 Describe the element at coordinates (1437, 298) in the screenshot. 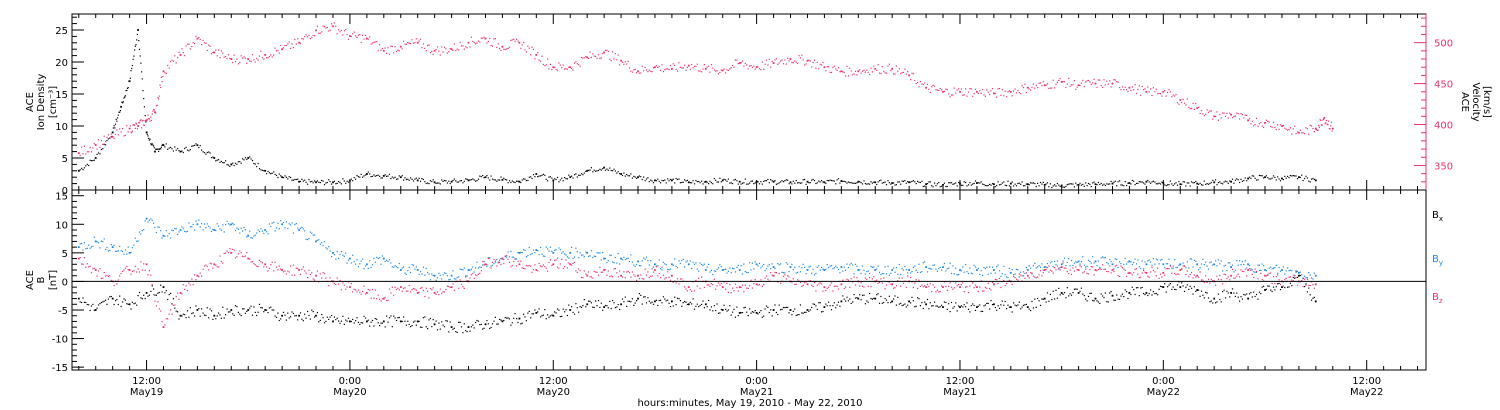

I see `legend-bz: Bz` at that location.